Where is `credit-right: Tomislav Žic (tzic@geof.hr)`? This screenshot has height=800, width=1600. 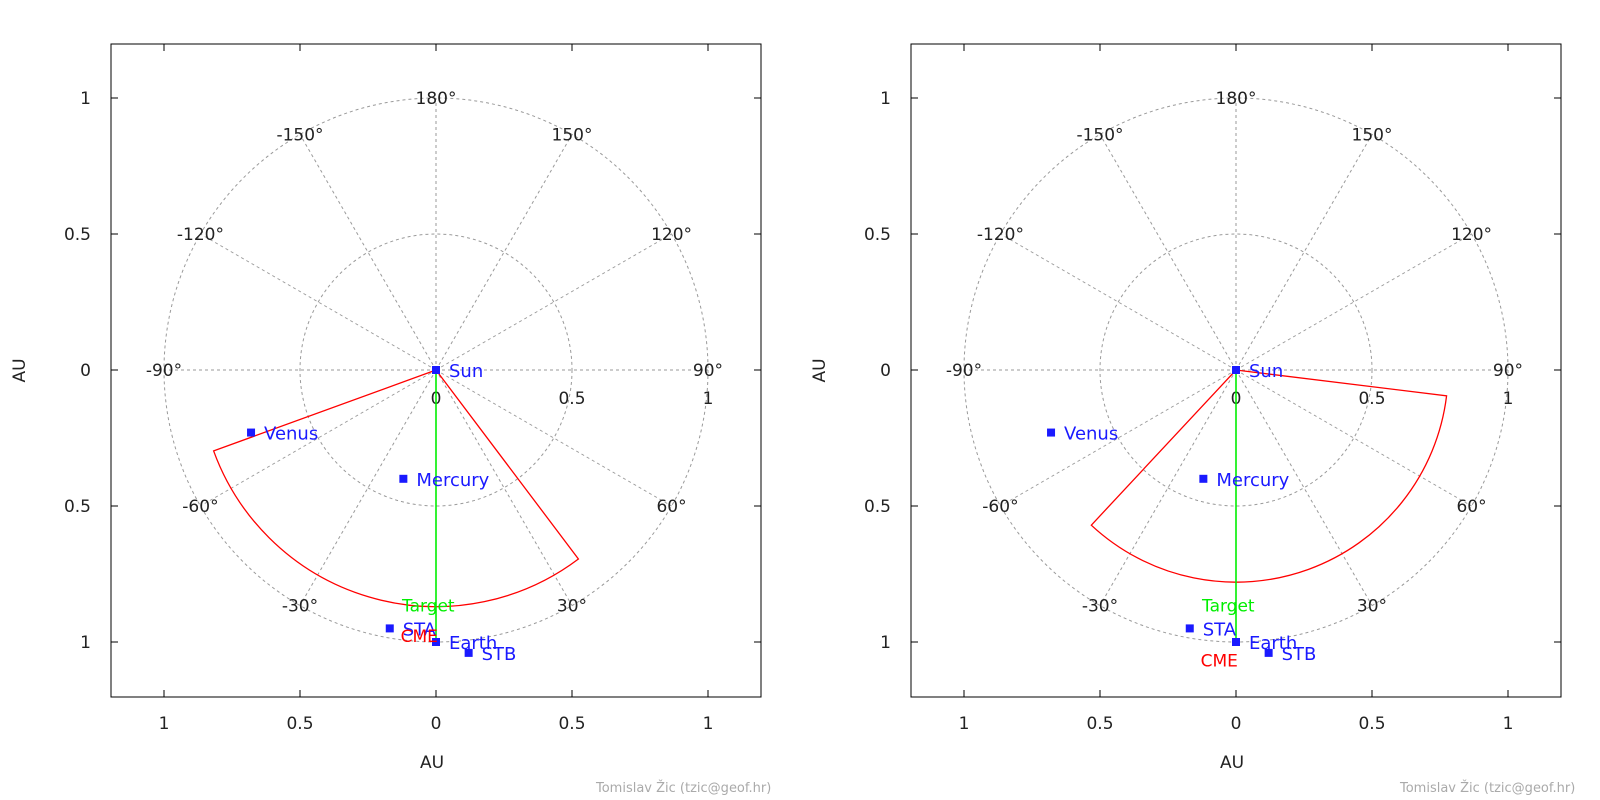 credit-right: Tomislav Žic (tzic@geof.hr) is located at coordinates (1488, 788).